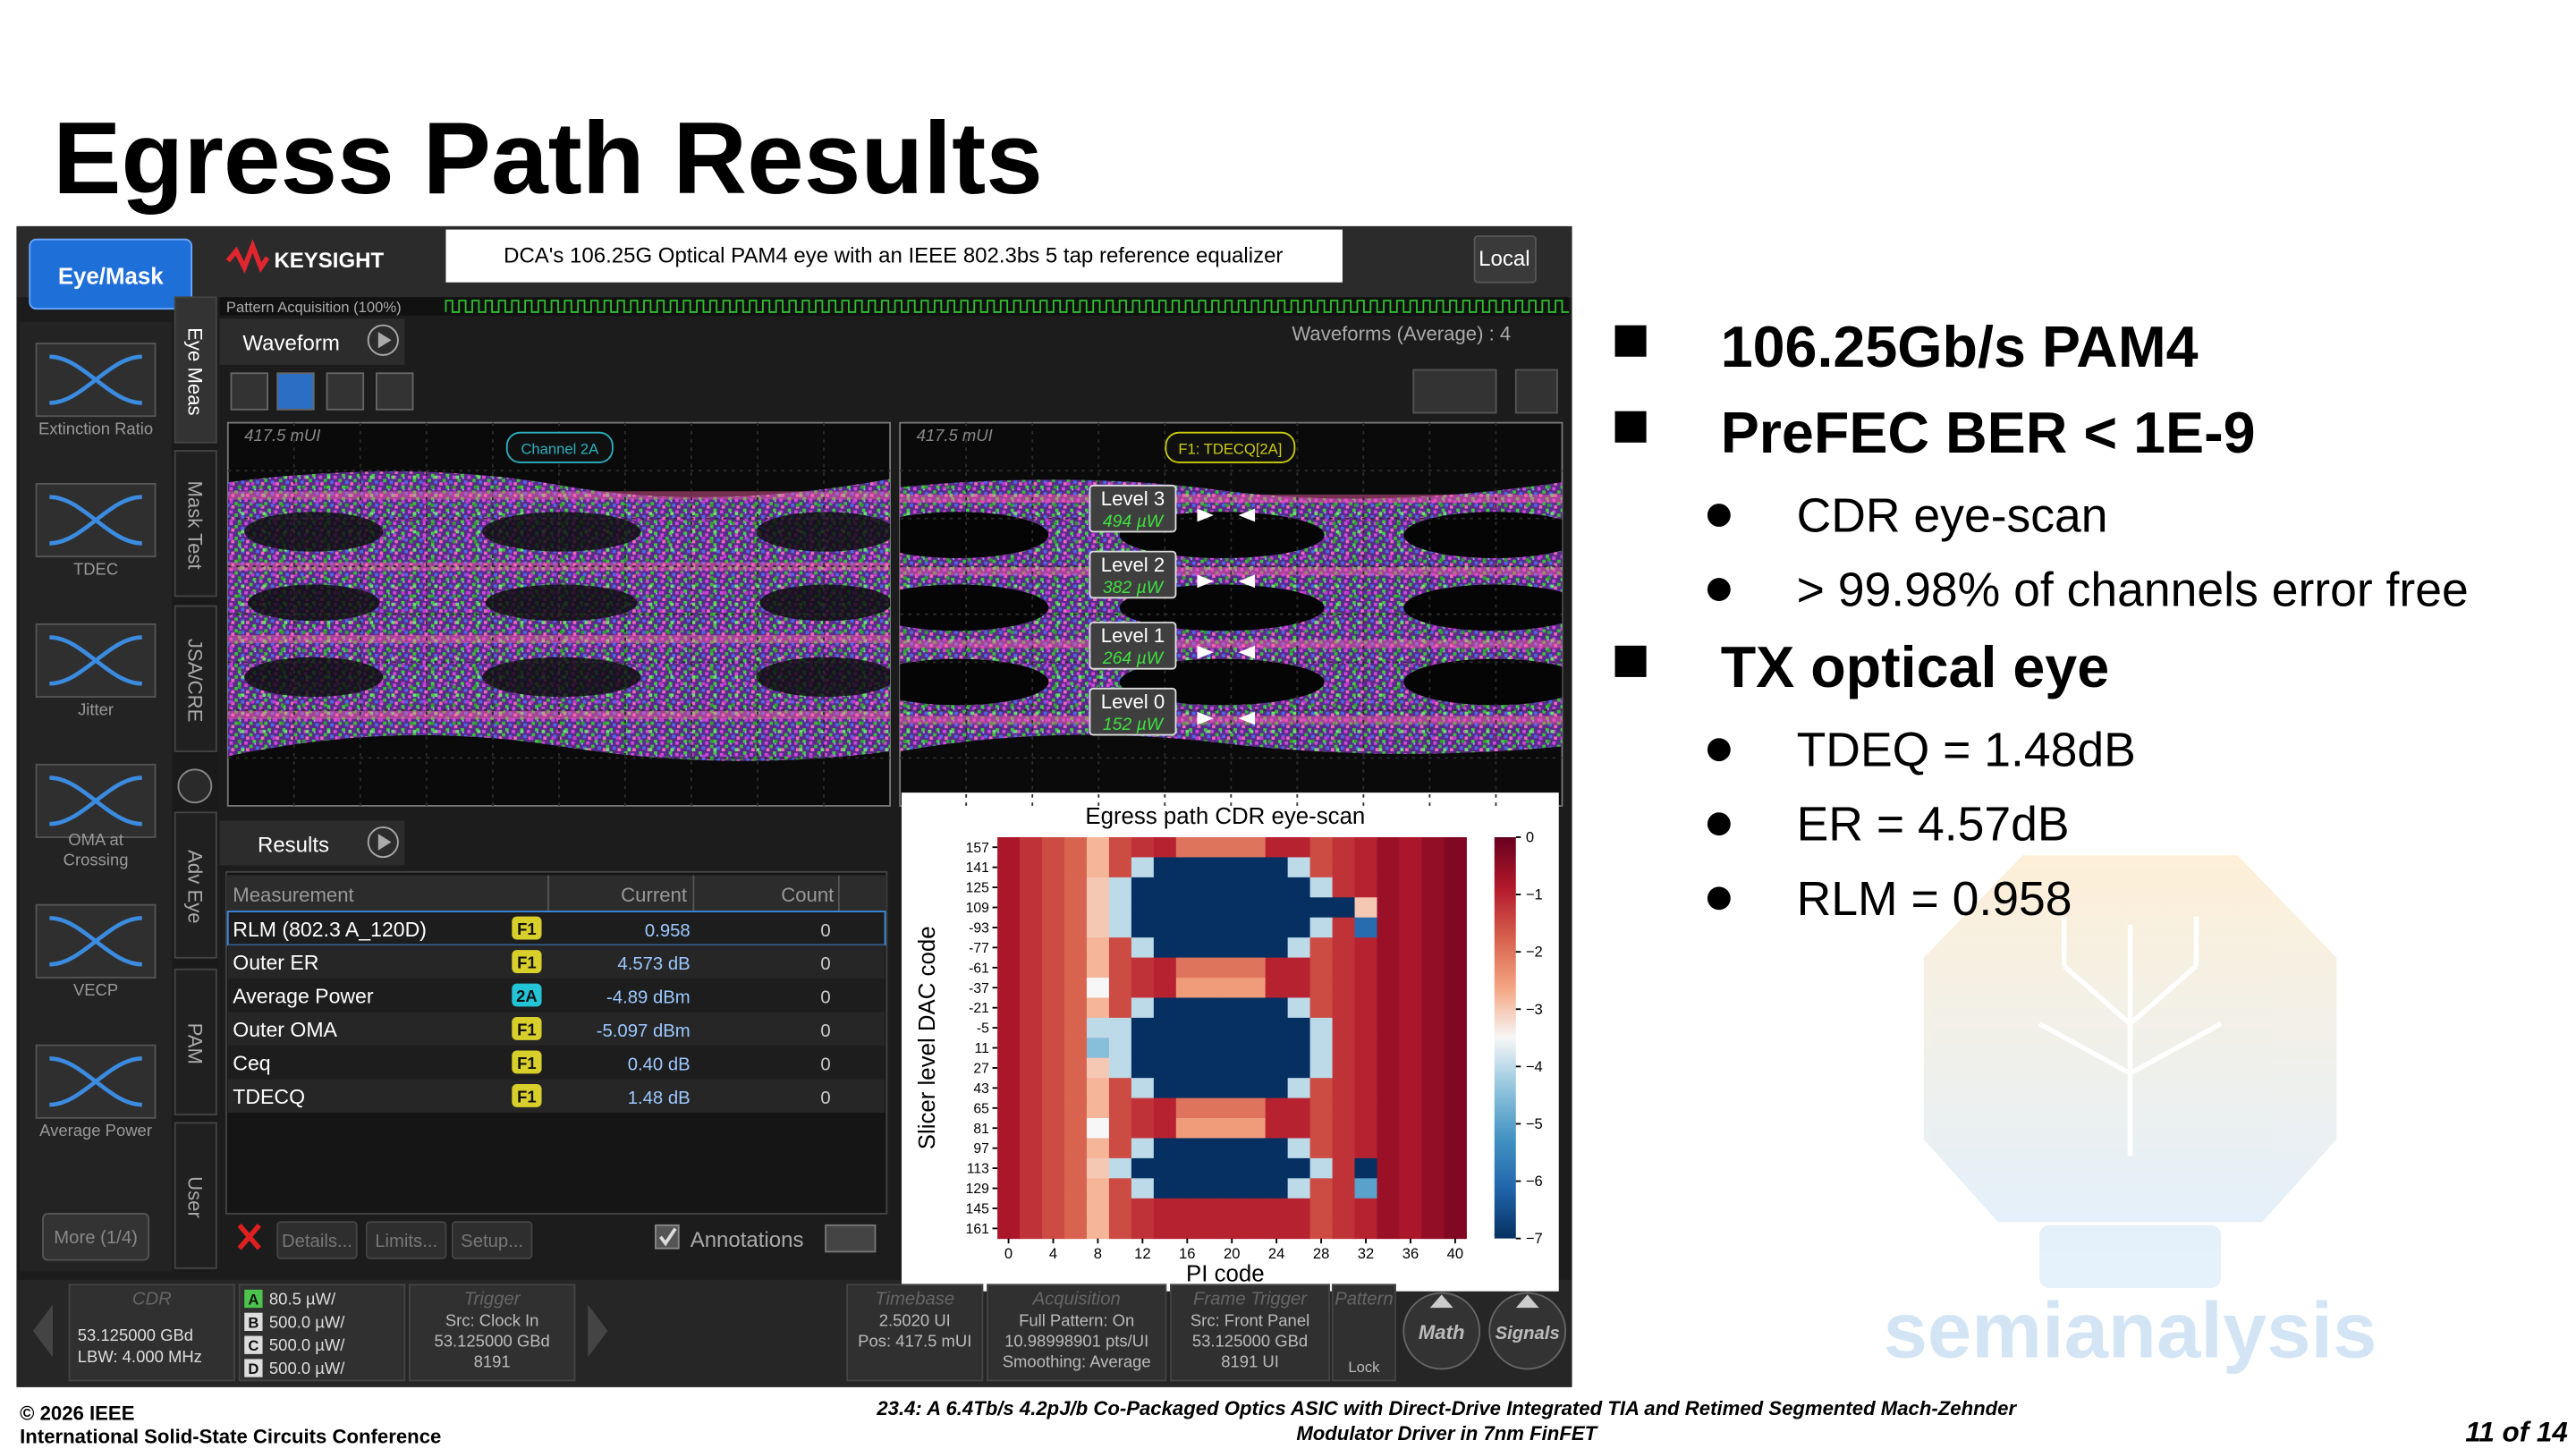 The image size is (2576, 1449). What do you see at coordinates (195, 786) in the screenshot?
I see `collapse-button` at bounding box center [195, 786].